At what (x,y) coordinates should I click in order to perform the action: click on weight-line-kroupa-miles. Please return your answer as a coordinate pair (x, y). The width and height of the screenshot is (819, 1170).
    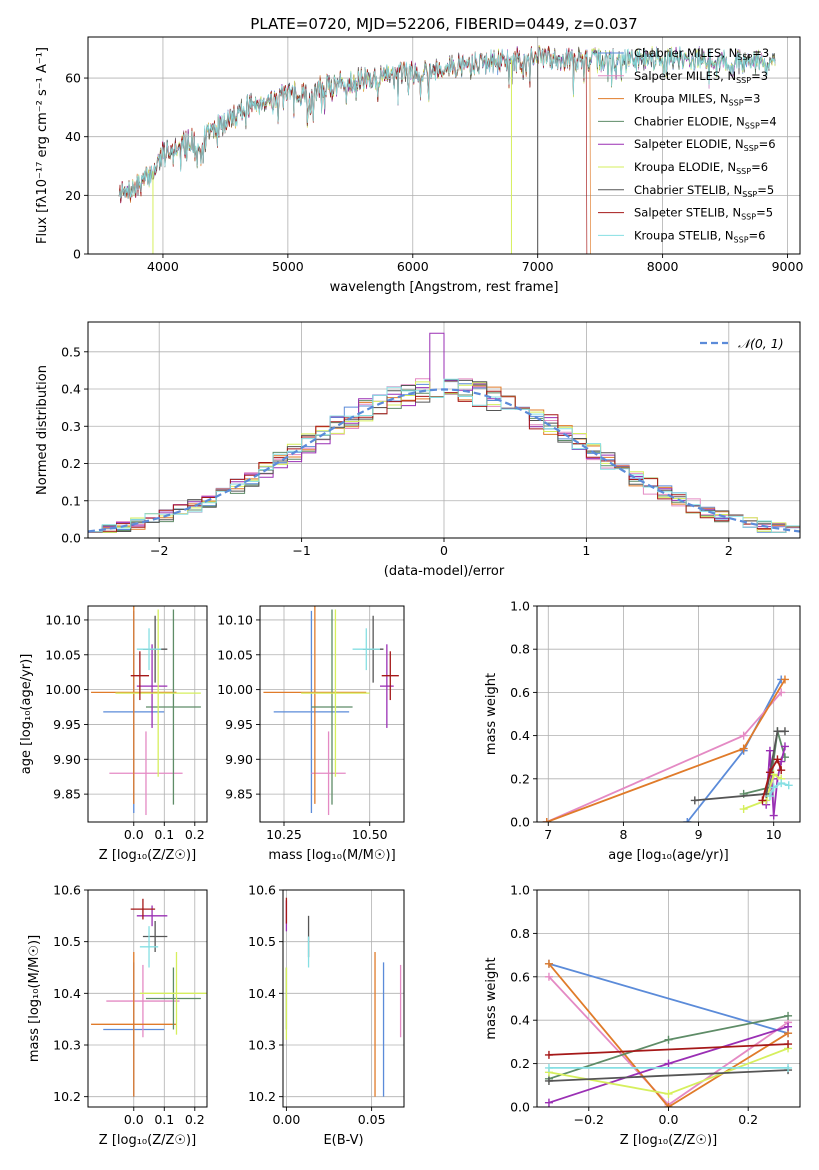
    Looking at the image, I should click on (668, 1035).